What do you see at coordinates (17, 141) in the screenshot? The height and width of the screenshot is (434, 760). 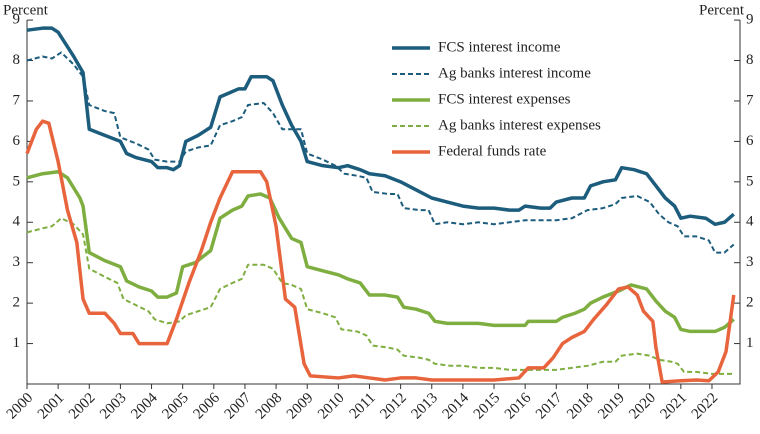 I see `y-tick-label: 6` at bounding box center [17, 141].